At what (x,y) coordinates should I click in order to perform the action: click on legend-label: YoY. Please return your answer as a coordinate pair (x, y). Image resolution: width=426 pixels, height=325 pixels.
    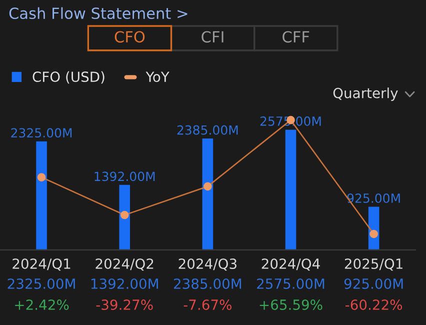
    Looking at the image, I should click on (158, 77).